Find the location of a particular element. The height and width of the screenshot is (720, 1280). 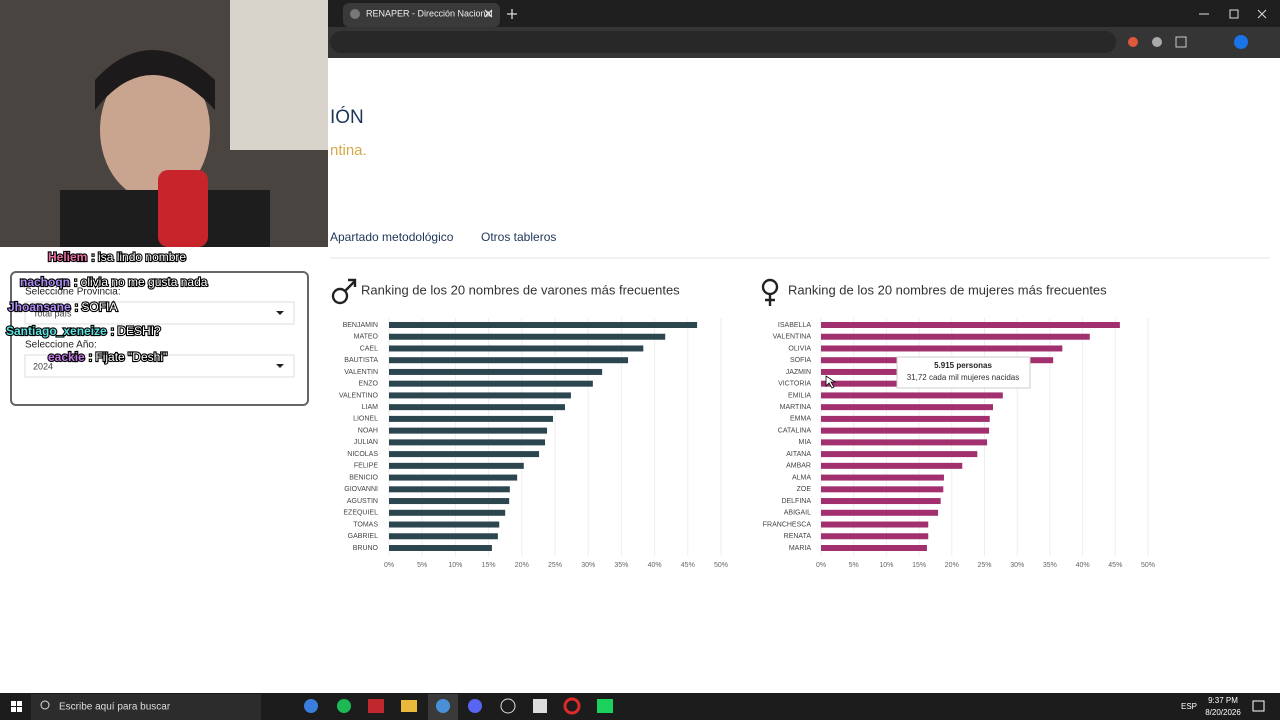

y-tick-label: BENJAMIN is located at coordinates (360, 325).